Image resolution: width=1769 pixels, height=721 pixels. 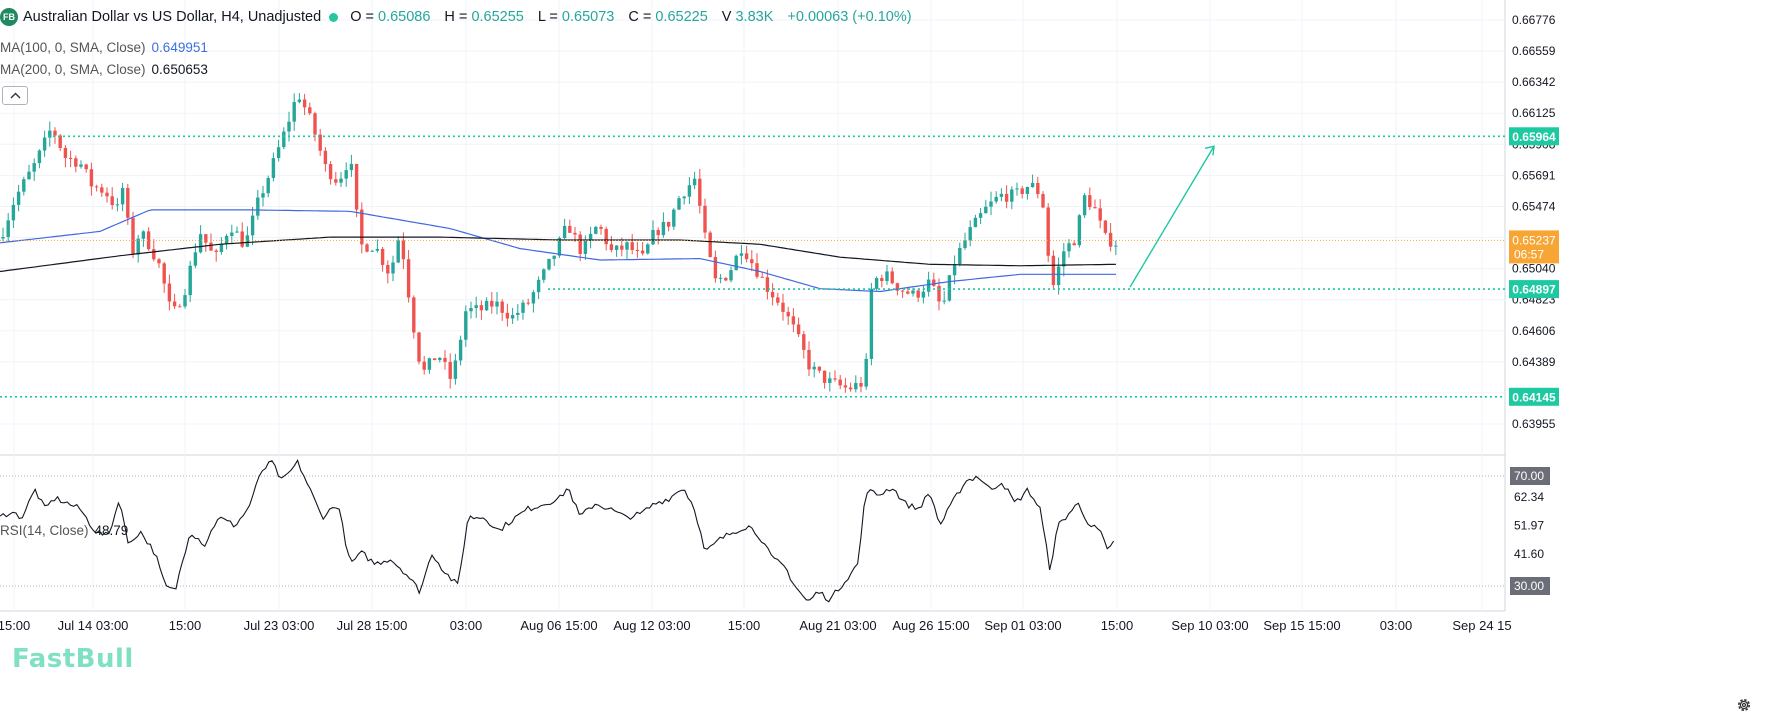 I want to click on ma200-label: MA(200, 0, SMA, Close), so click(x=73, y=69).